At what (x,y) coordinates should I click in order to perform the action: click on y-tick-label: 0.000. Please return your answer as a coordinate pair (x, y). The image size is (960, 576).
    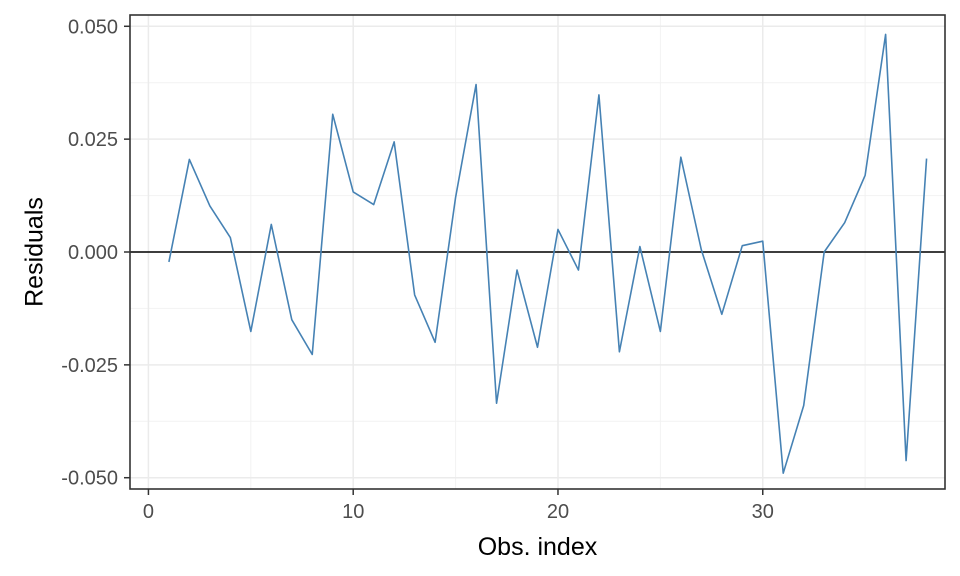
    Looking at the image, I should click on (93, 253).